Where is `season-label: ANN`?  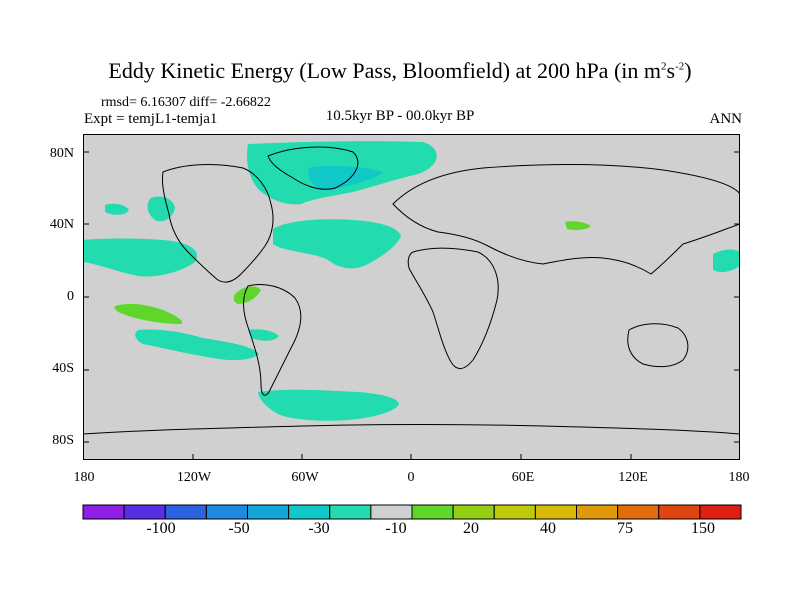 season-label: ANN is located at coordinates (726, 119).